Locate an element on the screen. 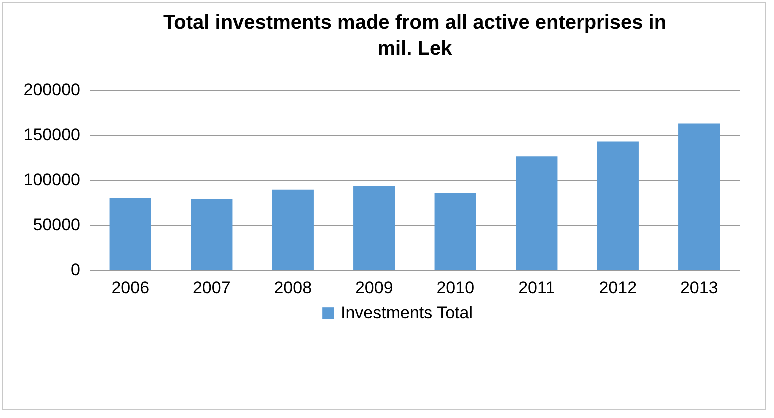 The image size is (774, 418). x-tick-label: 2009 is located at coordinates (374, 288).